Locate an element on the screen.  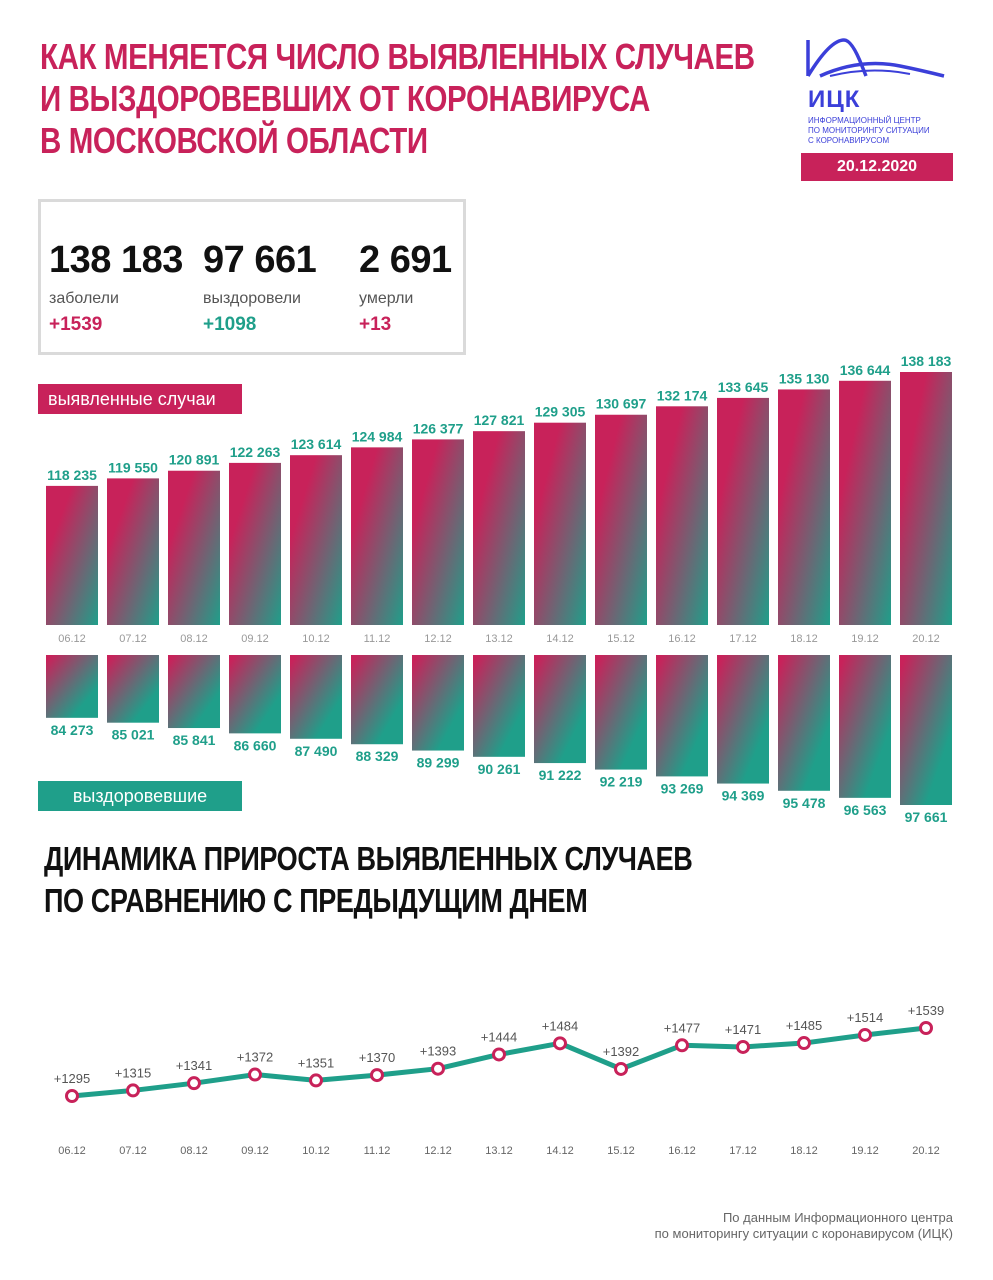
increase-value-label: +1514 is located at coordinates (865, 1017).